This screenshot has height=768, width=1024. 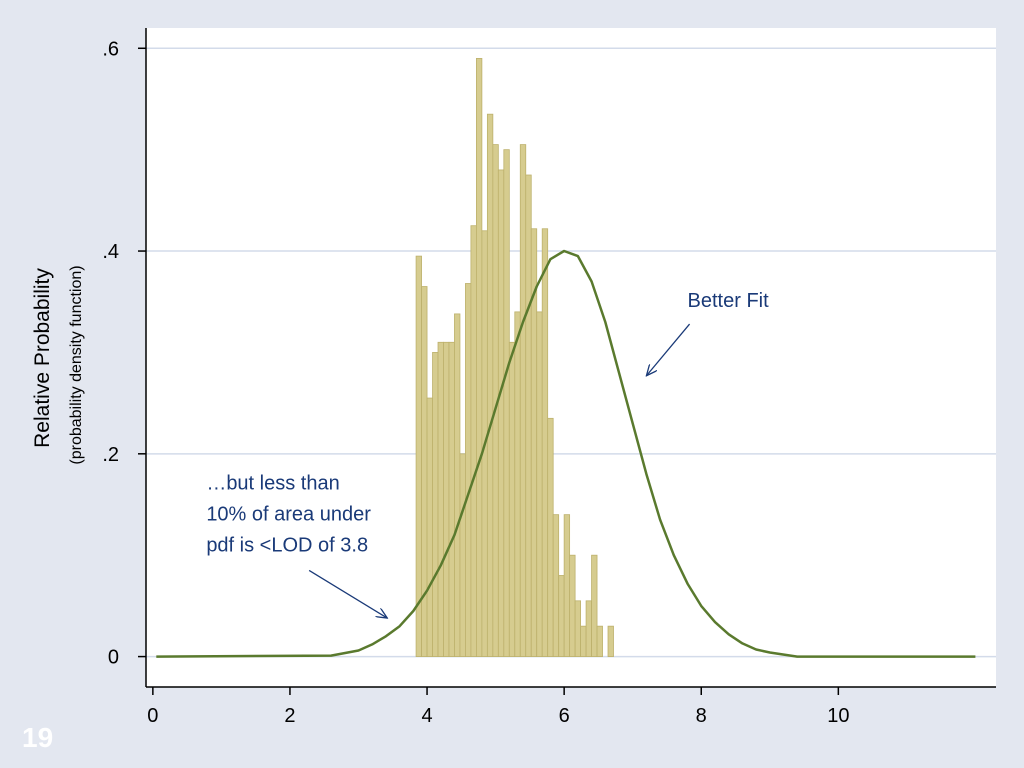 I want to click on y-axis-label: Relative Probability, so click(x=42, y=358).